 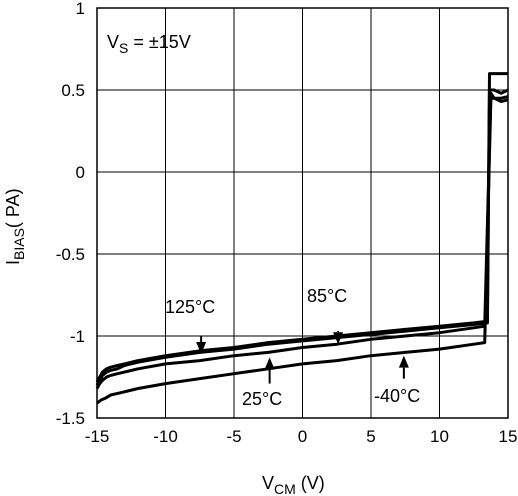 What do you see at coordinates (190, 307) in the screenshot?
I see `label-125c: 125°C` at bounding box center [190, 307].